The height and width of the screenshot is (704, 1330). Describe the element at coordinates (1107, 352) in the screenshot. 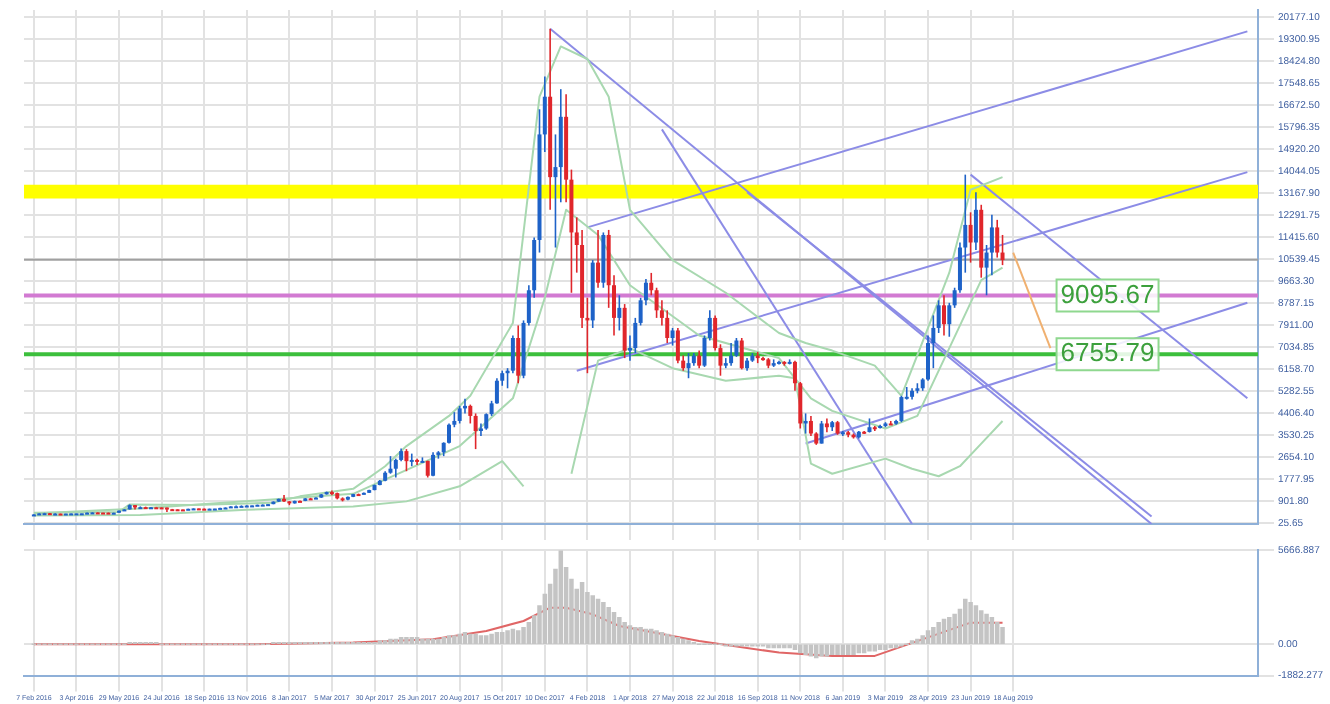

I see `ref-line-label: 6755.79` at that location.